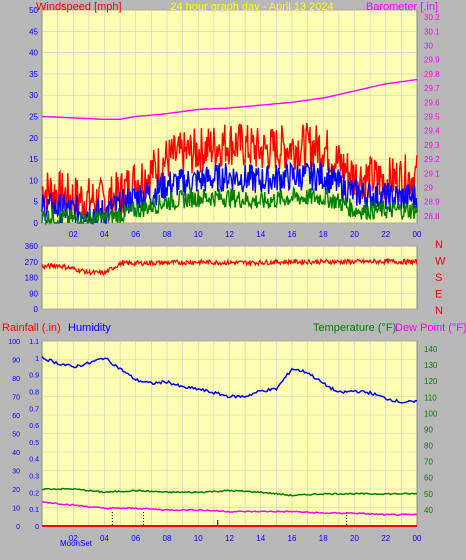 The image size is (466, 560). What do you see at coordinates (33, 159) in the screenshot?
I see `windspeed-tick-label: 15` at bounding box center [33, 159].